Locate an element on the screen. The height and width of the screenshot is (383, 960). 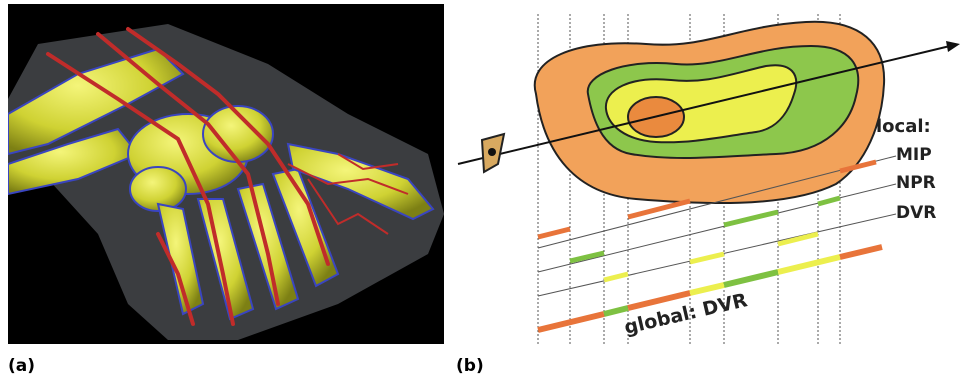
local-segments is located at coordinates (707, 221).